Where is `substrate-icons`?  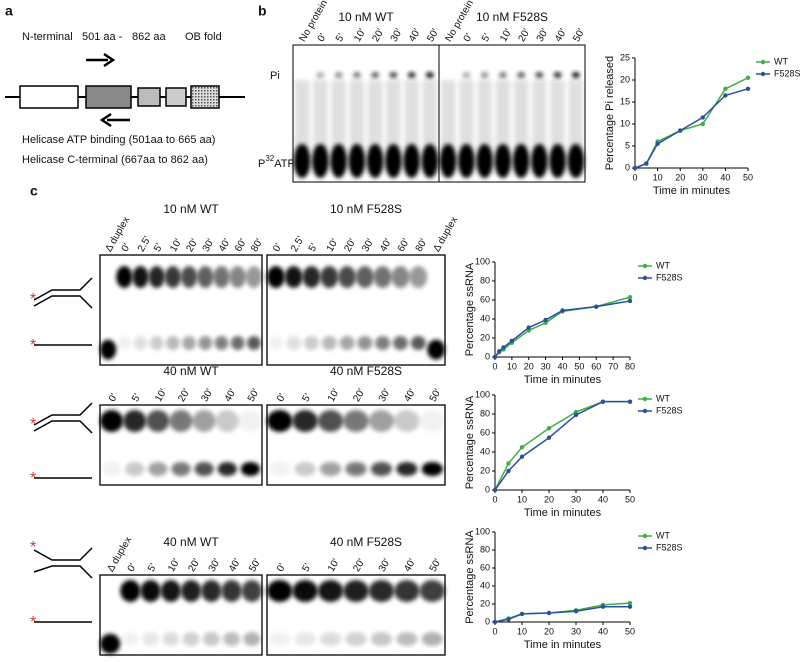
substrate-icons is located at coordinates (63, 450).